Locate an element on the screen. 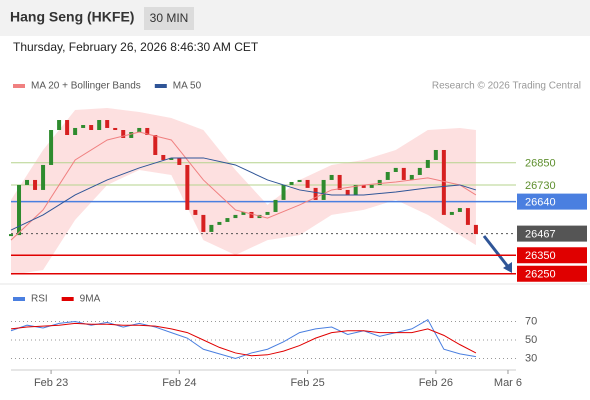 The image size is (590, 400). ma-line is located at coordinates (243, 194).